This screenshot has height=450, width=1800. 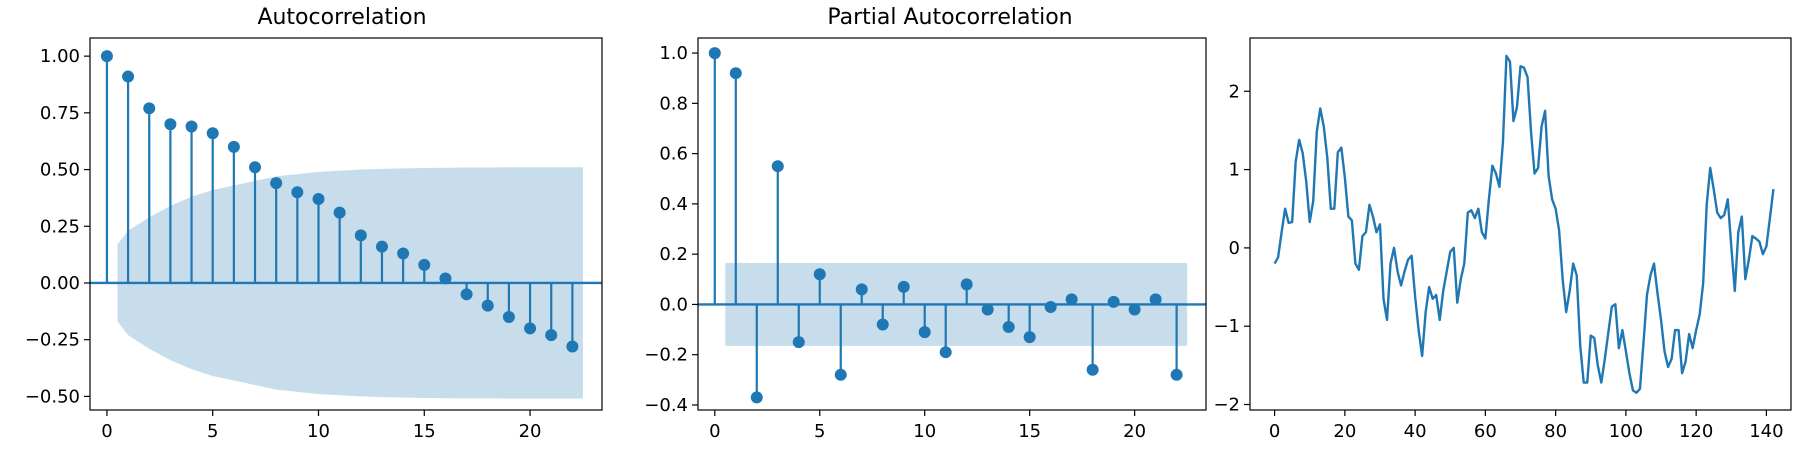 I want to click on series-xtick-label: 60, so click(x=1485, y=431).